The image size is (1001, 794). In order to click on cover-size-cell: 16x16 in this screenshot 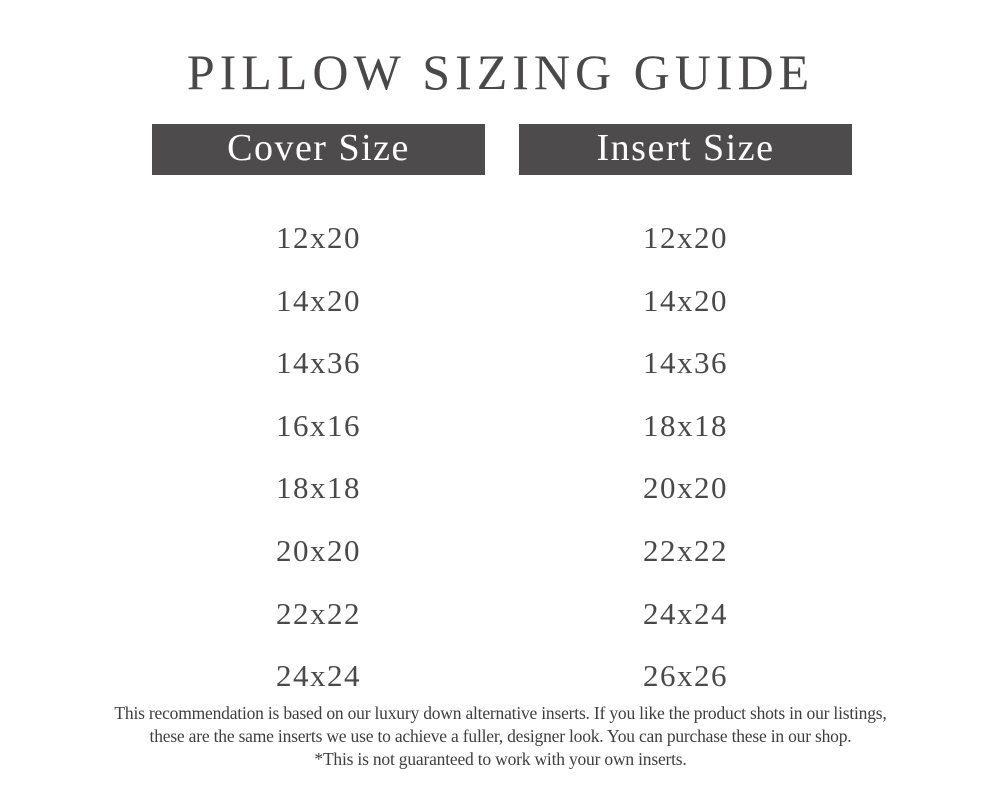, I will do `click(318, 425)`.